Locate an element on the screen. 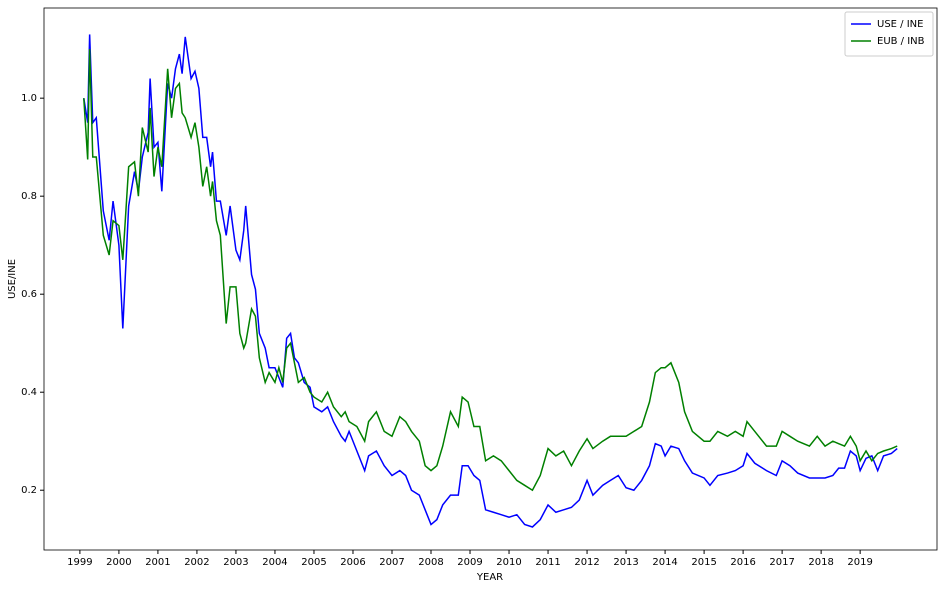 This screenshot has width=944, height=589. y-tick-label: 0.8 is located at coordinates (29, 196).